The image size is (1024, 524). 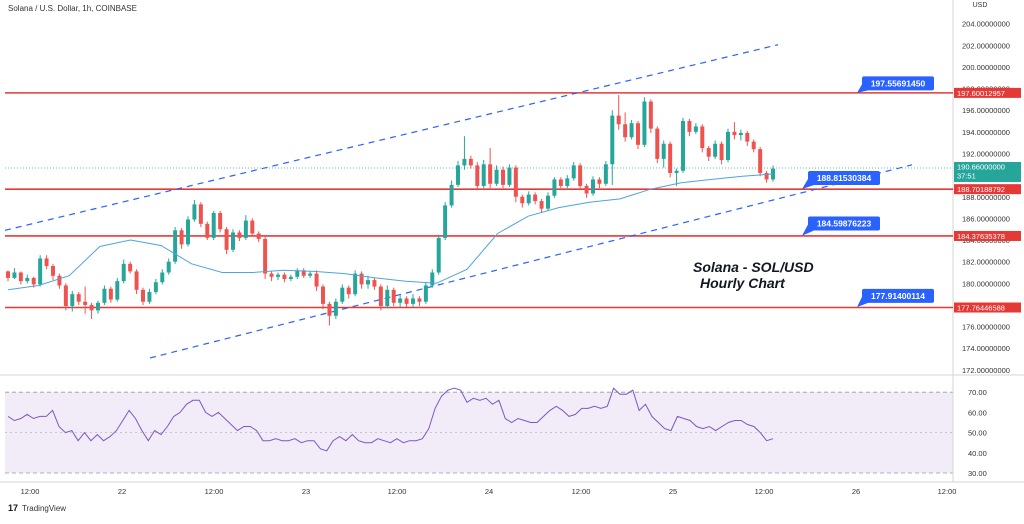 I want to click on level-price-label: 188.70188792, so click(x=981, y=189).